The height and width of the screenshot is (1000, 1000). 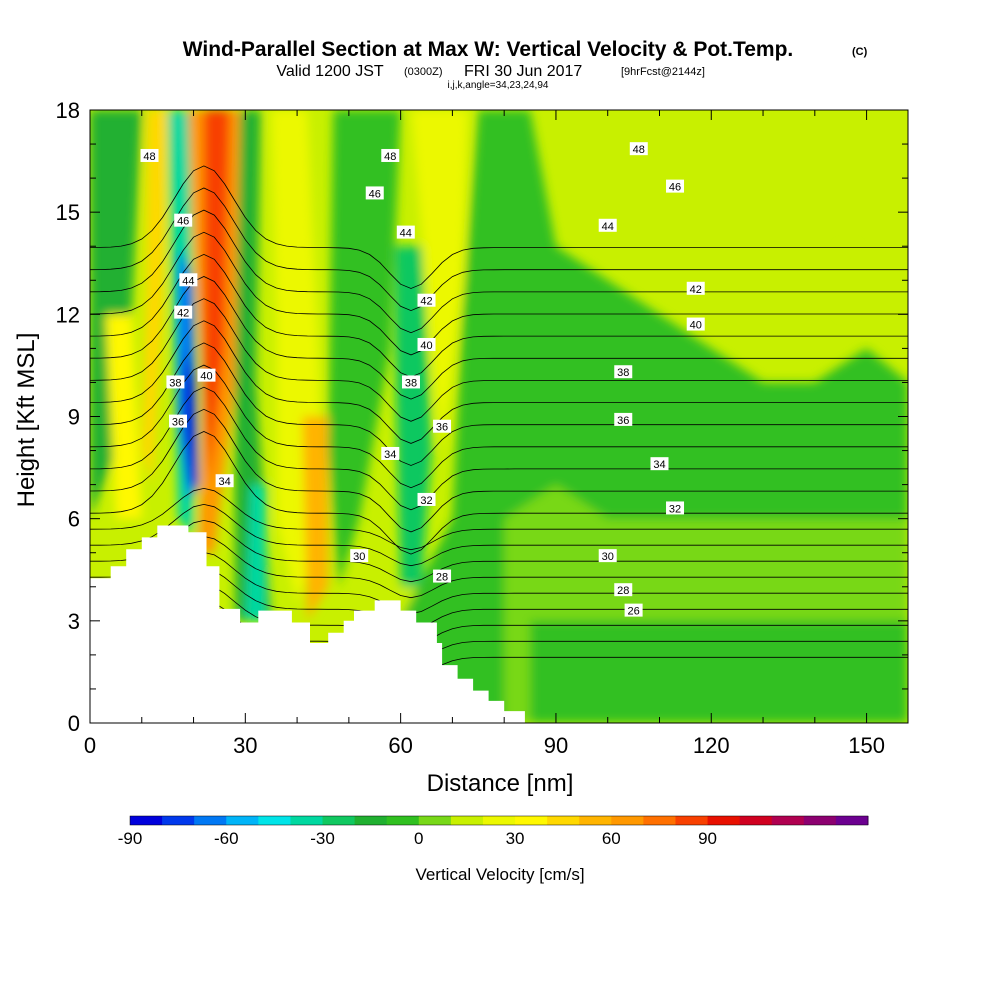 I want to click on y-tick-label: 18, so click(x=68, y=110).